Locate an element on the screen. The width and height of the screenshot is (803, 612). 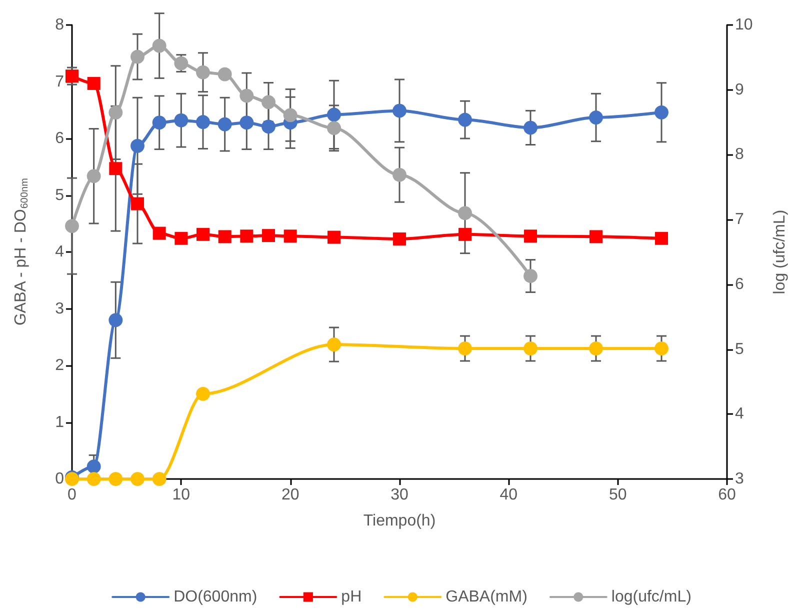
y2-tick-label: 6 is located at coordinates (739, 284).